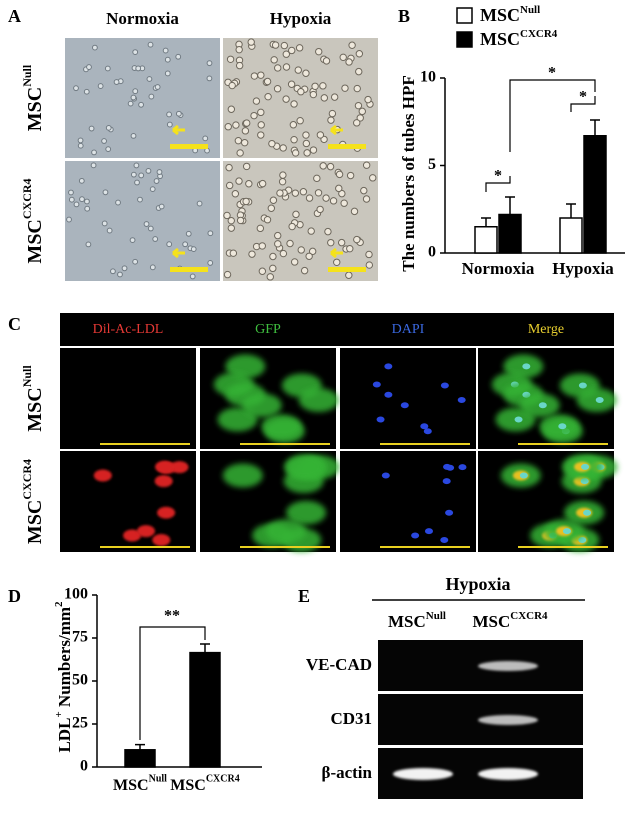  What do you see at coordinates (64, 735) in the screenshot?
I see `text-part: LDL` at bounding box center [64, 735].